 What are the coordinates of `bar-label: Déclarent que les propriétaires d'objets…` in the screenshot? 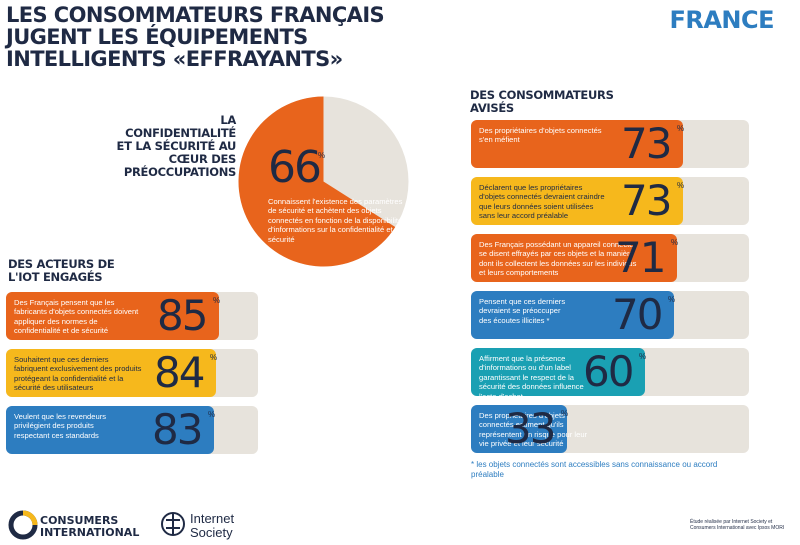 It's located at (542, 202).